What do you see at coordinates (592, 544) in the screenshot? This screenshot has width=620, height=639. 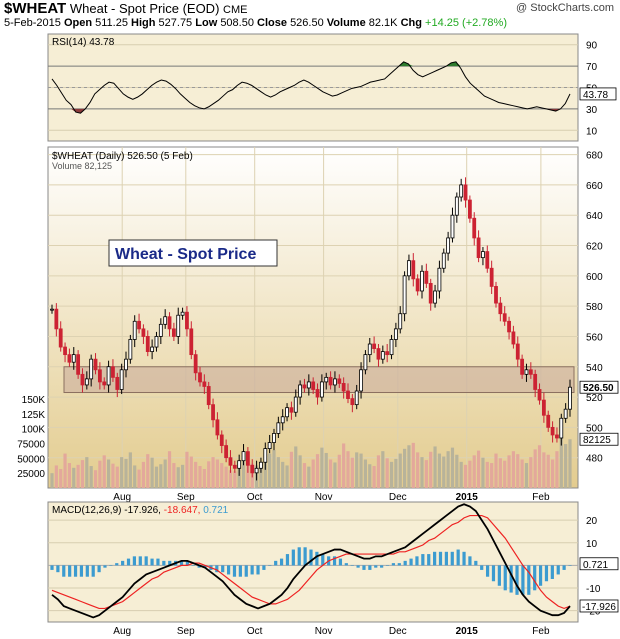 I see `macd-tick-label: 10` at bounding box center [592, 544].